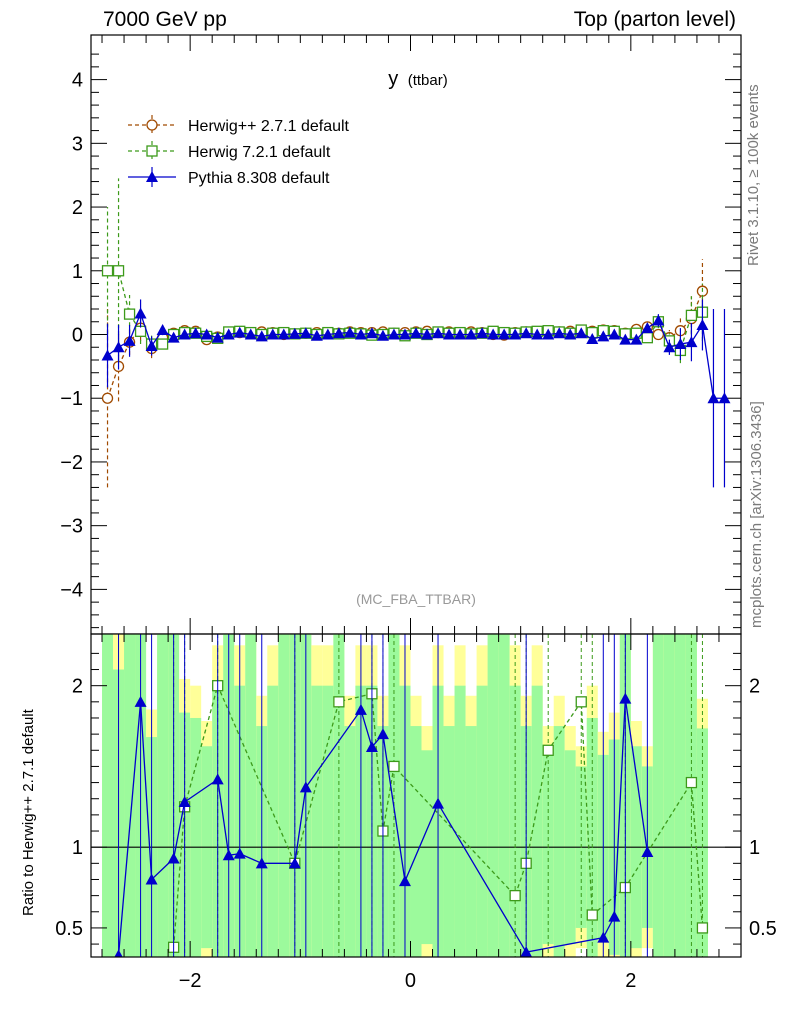  What do you see at coordinates (77, 848) in the screenshot?
I see `ratio-y-tick-label: 1` at bounding box center [77, 848].